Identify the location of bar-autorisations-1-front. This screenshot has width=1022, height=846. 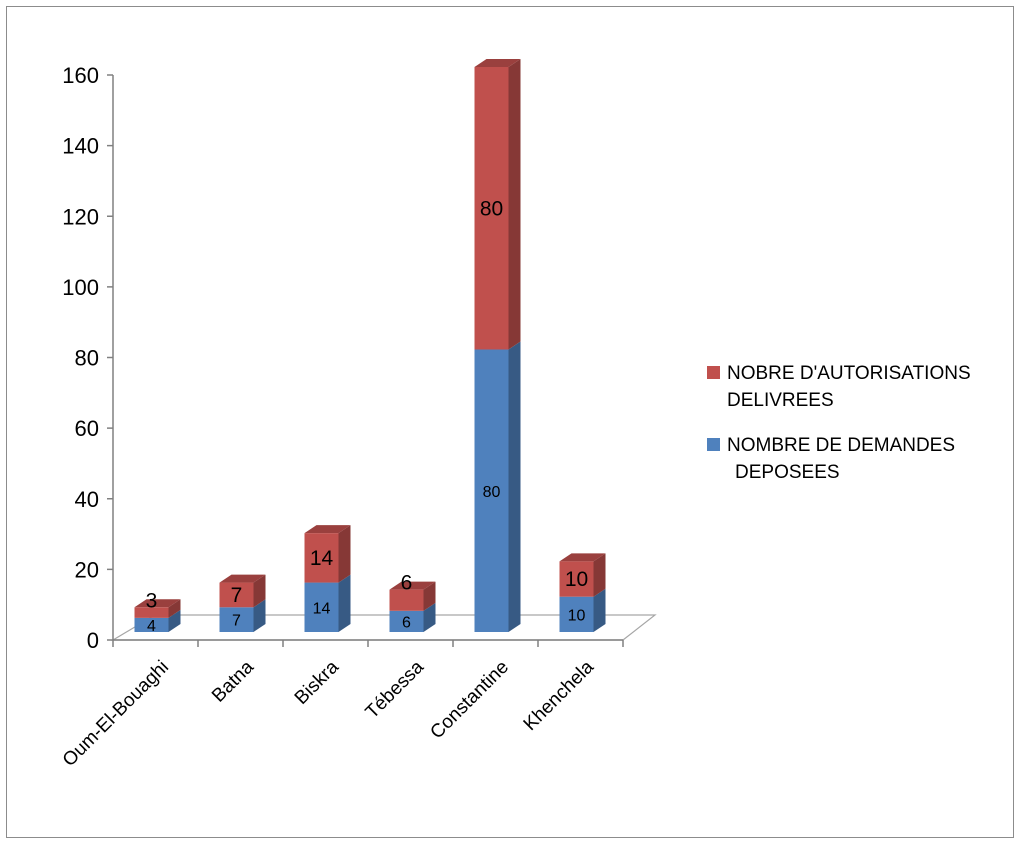
(236, 595).